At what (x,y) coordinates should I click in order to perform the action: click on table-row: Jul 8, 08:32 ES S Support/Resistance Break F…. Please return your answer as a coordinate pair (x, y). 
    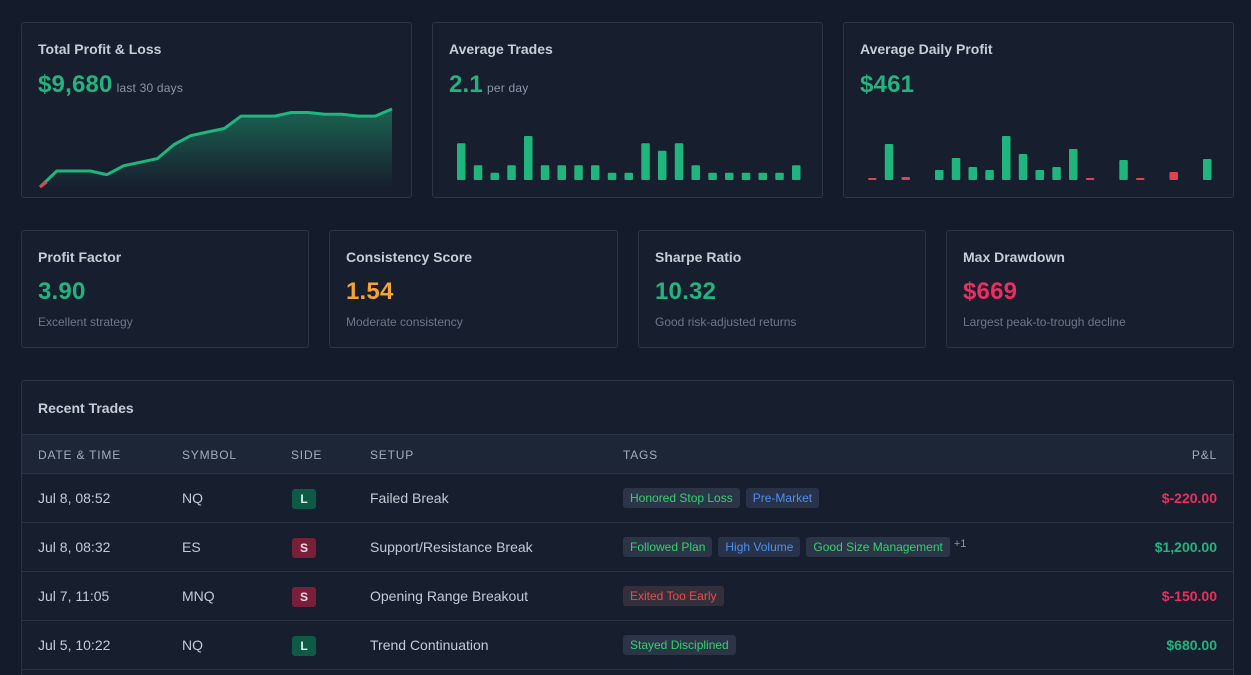
    Looking at the image, I should click on (627, 547).